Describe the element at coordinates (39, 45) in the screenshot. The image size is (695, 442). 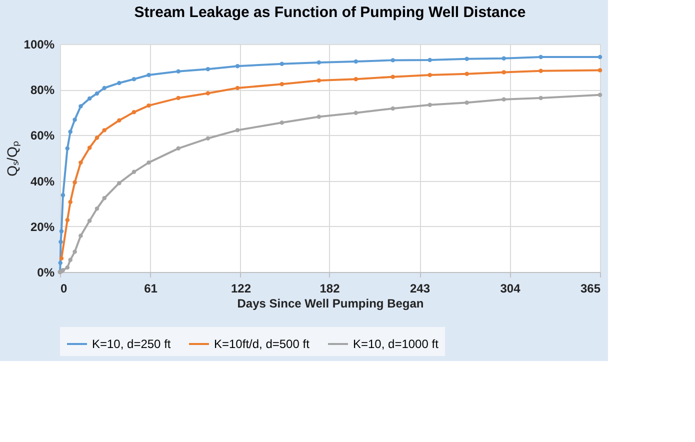
I see `y-tick-label: 100%` at that location.